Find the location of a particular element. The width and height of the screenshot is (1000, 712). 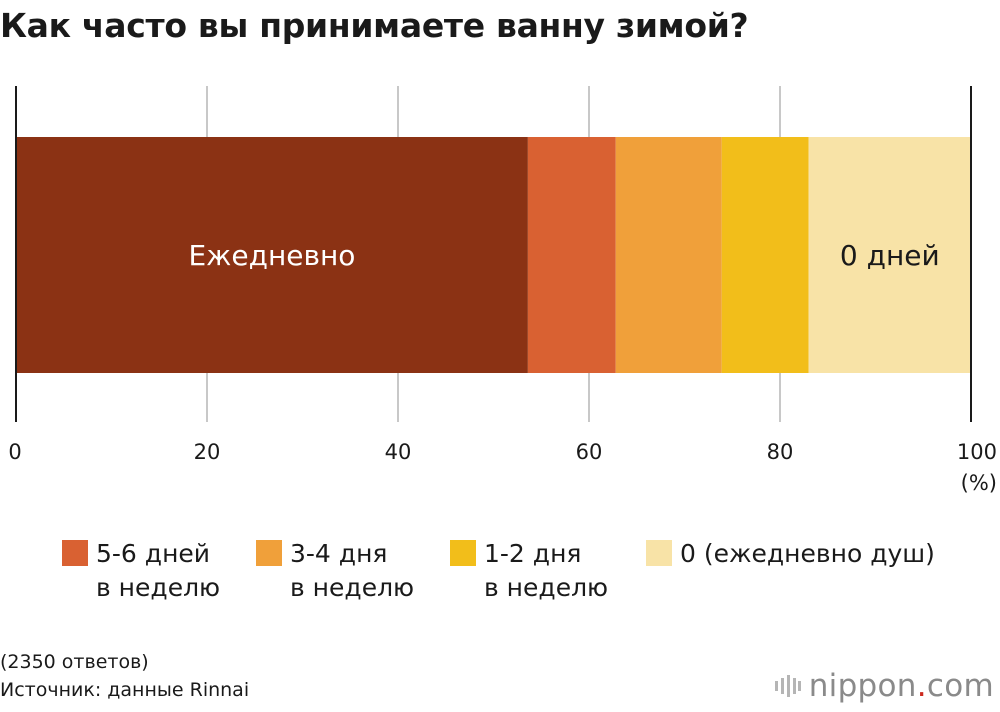

legend-item-3-4-days: 3-4 дня в неделю is located at coordinates (335, 571).